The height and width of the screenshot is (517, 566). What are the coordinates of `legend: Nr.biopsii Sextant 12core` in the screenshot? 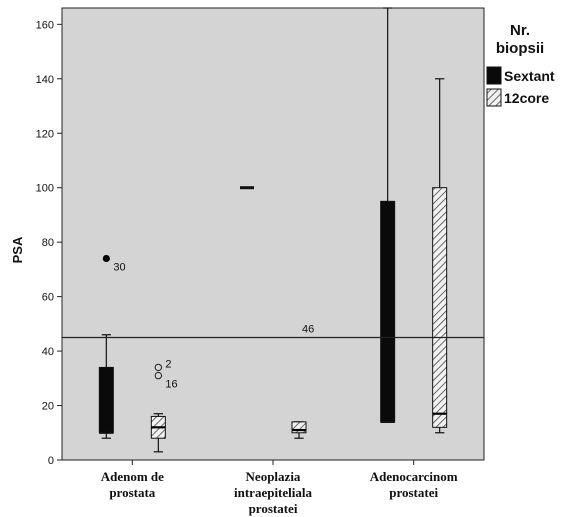 It's located at (520, 64).